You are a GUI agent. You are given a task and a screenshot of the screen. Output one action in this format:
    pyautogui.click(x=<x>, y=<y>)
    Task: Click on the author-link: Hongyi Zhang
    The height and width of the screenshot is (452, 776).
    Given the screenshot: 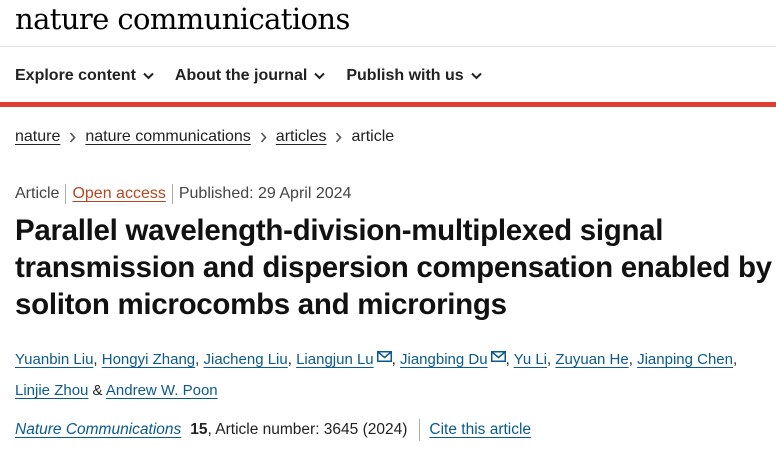 What is the action you would take?
    pyautogui.click(x=148, y=359)
    